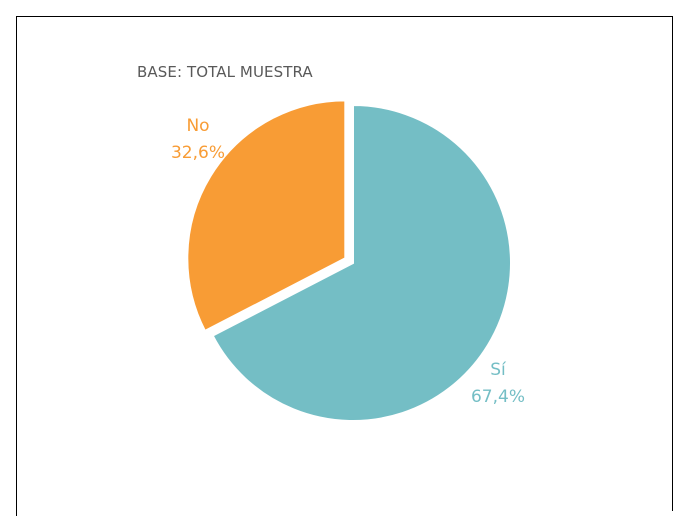 This screenshot has height=516, width=674. What do you see at coordinates (672, 263) in the screenshot?
I see `chart-frame-right-border` at bounding box center [672, 263].